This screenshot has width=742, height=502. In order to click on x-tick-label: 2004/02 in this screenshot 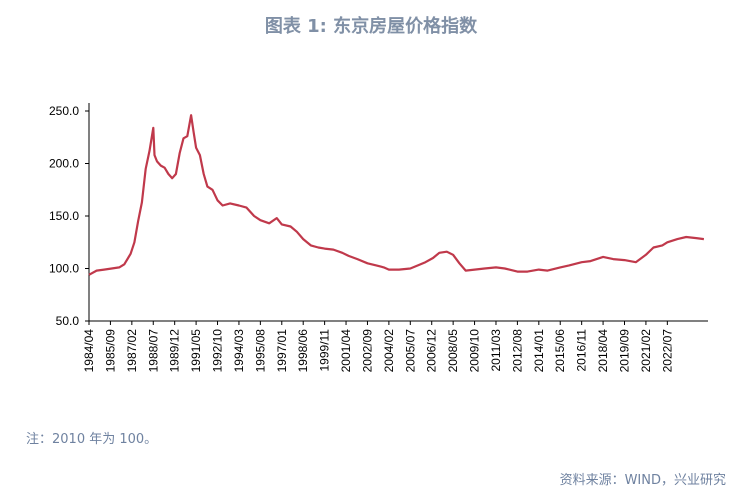, I will do `click(389, 351)`.